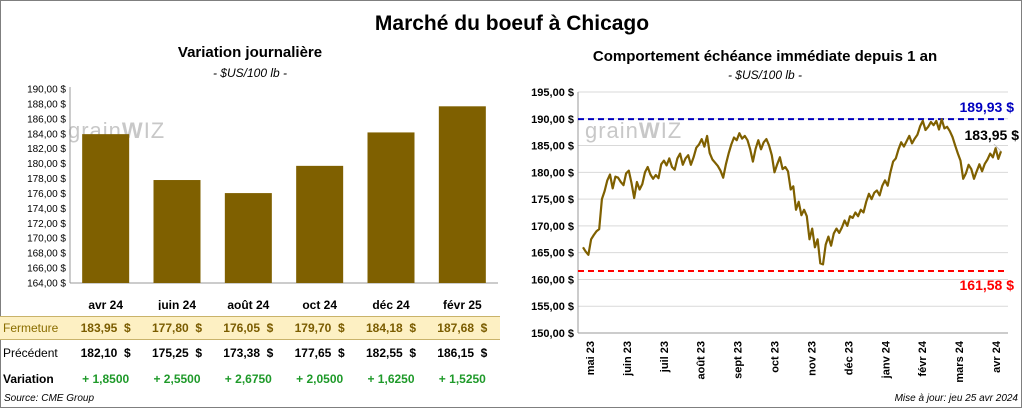 This screenshot has height=410, width=1024. Describe the element at coordinates (512, 23) in the screenshot. I see `page-title: Marché du boeuf à Chicago` at that location.